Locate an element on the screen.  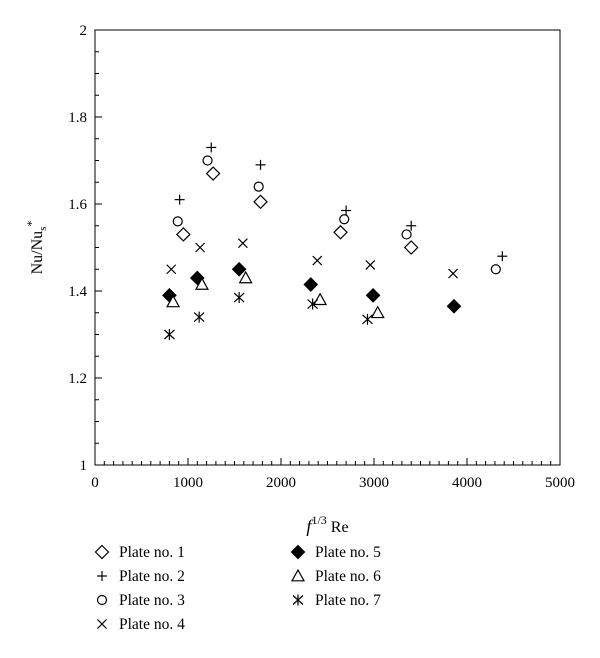
legend-label: Plate no. 4 is located at coordinates (152, 624).